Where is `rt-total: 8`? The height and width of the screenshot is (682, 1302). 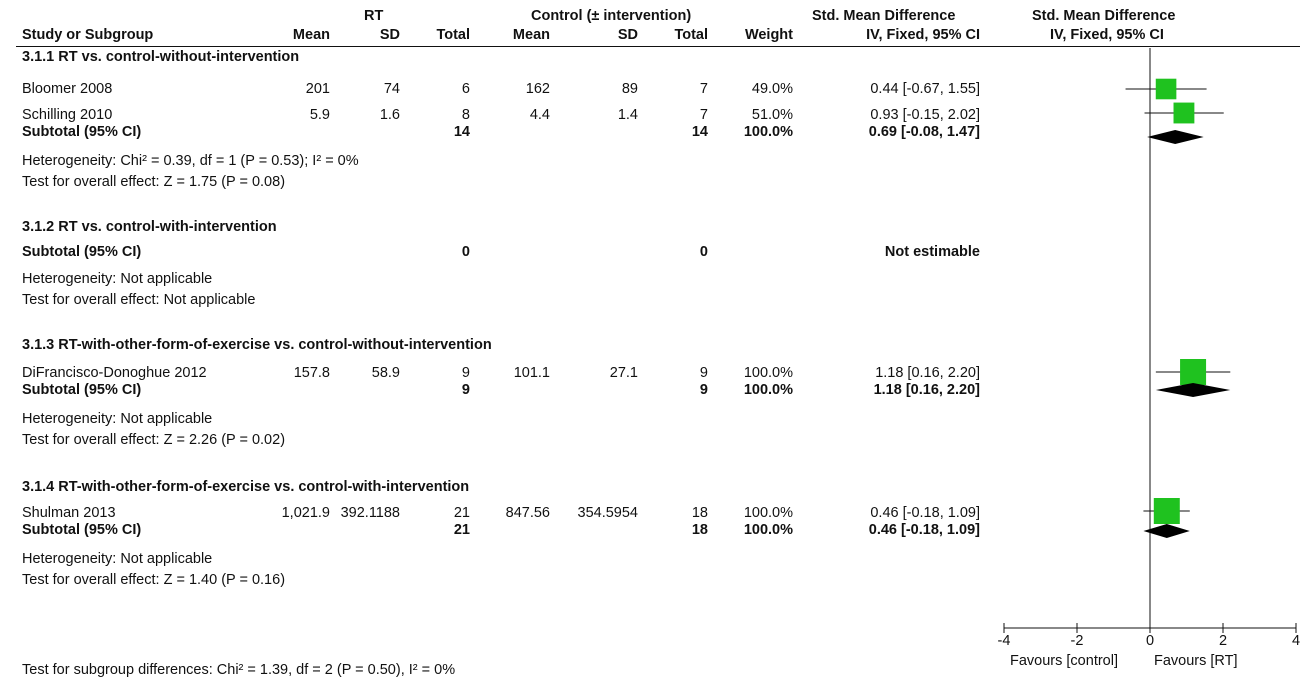 rt-total: 8 is located at coordinates (465, 115).